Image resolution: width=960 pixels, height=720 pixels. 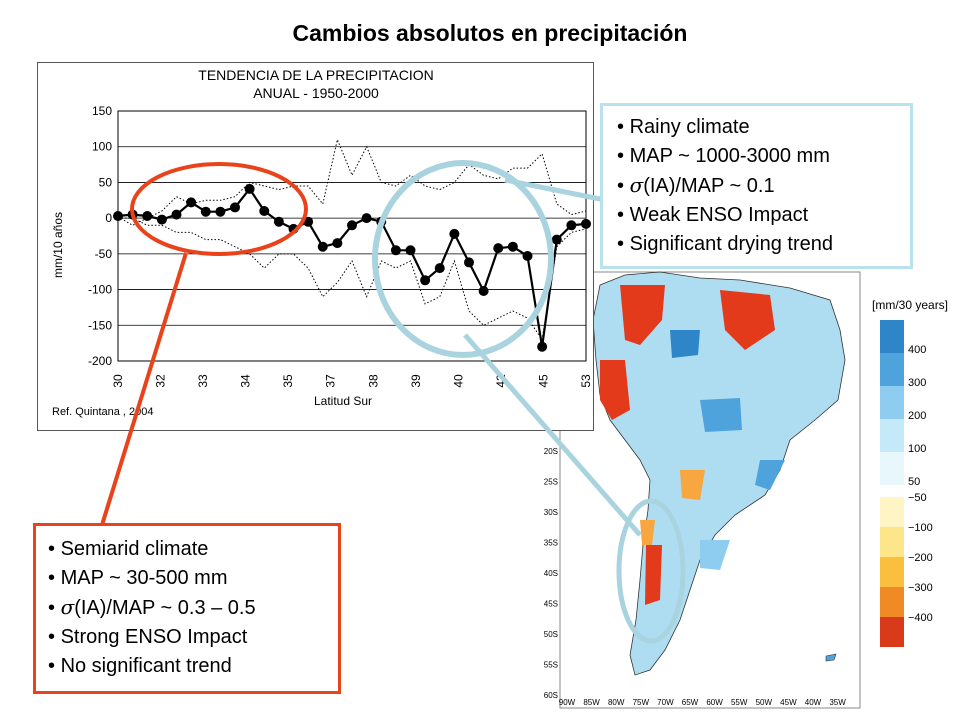 What do you see at coordinates (246, 381) in the screenshot?
I see `x-tick-label: 34` at bounding box center [246, 381].